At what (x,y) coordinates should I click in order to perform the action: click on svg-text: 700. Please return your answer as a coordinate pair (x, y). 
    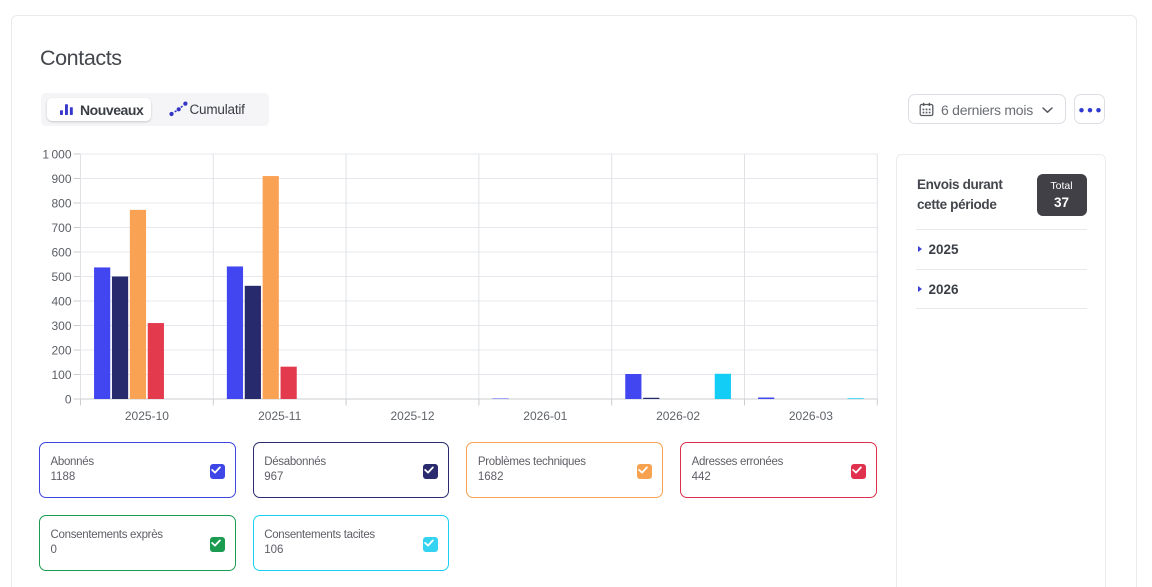
    Looking at the image, I should click on (61, 228).